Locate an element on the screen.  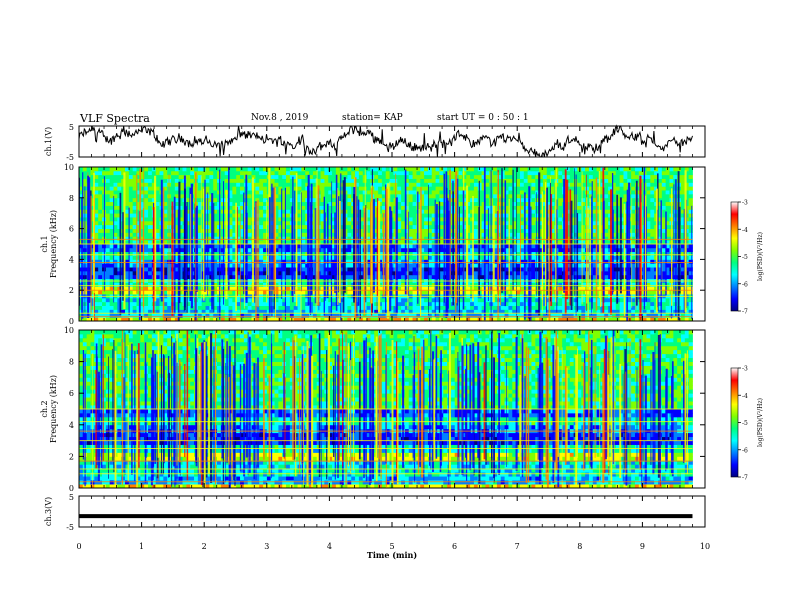
ch2-spectrogram-ytick-label: 4 is located at coordinates (71, 425).